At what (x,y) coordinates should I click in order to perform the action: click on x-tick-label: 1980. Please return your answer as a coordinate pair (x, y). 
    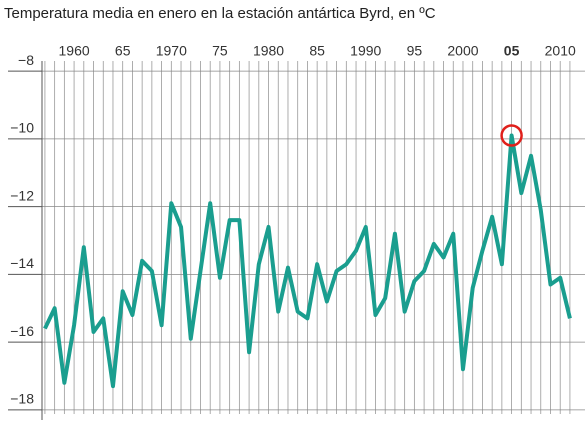
    Looking at the image, I should click on (268, 51).